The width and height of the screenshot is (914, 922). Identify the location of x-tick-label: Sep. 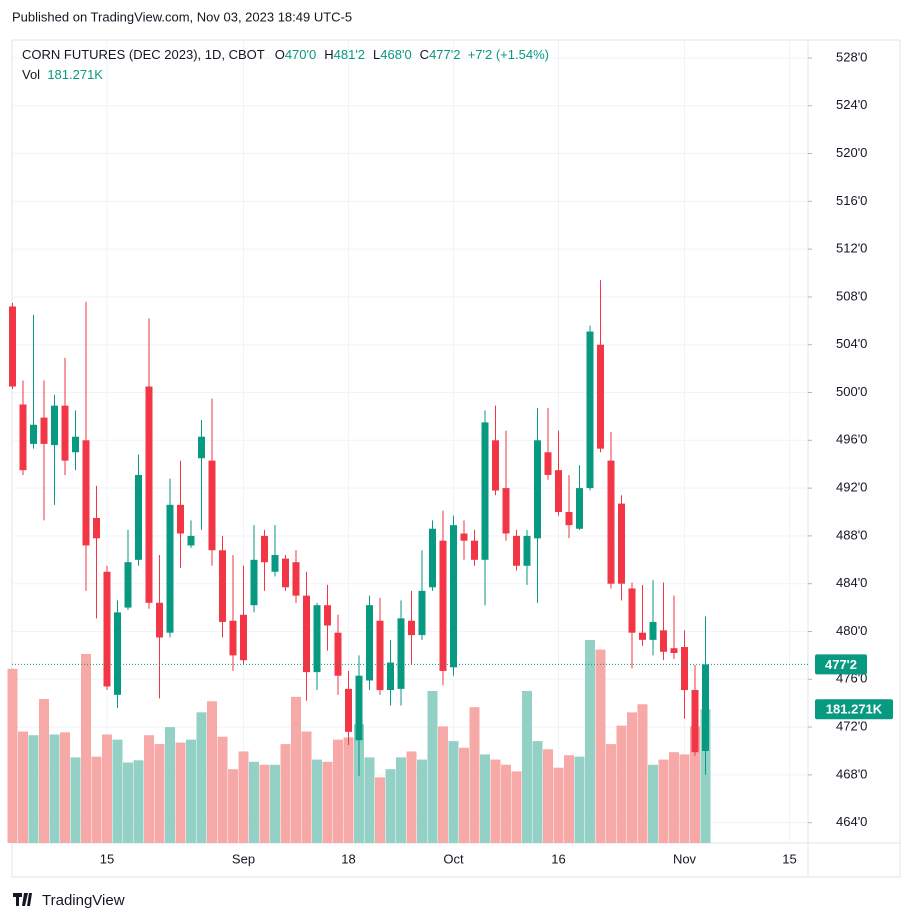
(243, 858).